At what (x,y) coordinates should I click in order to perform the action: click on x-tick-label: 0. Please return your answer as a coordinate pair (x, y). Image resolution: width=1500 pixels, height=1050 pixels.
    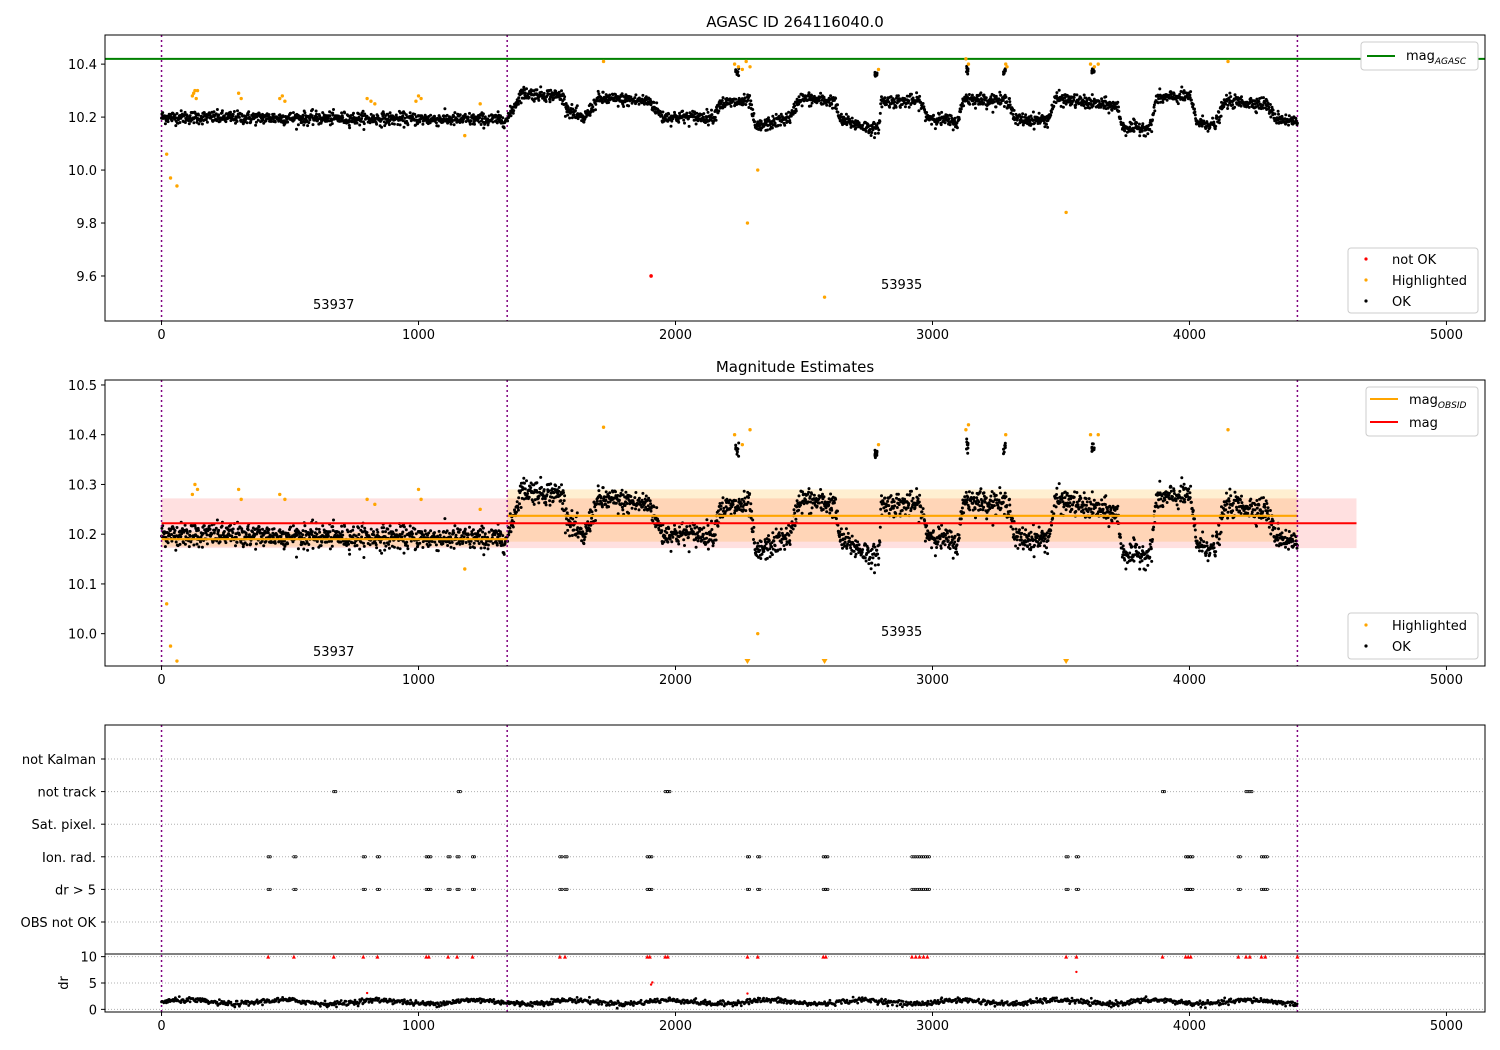
    Looking at the image, I should click on (161, 335).